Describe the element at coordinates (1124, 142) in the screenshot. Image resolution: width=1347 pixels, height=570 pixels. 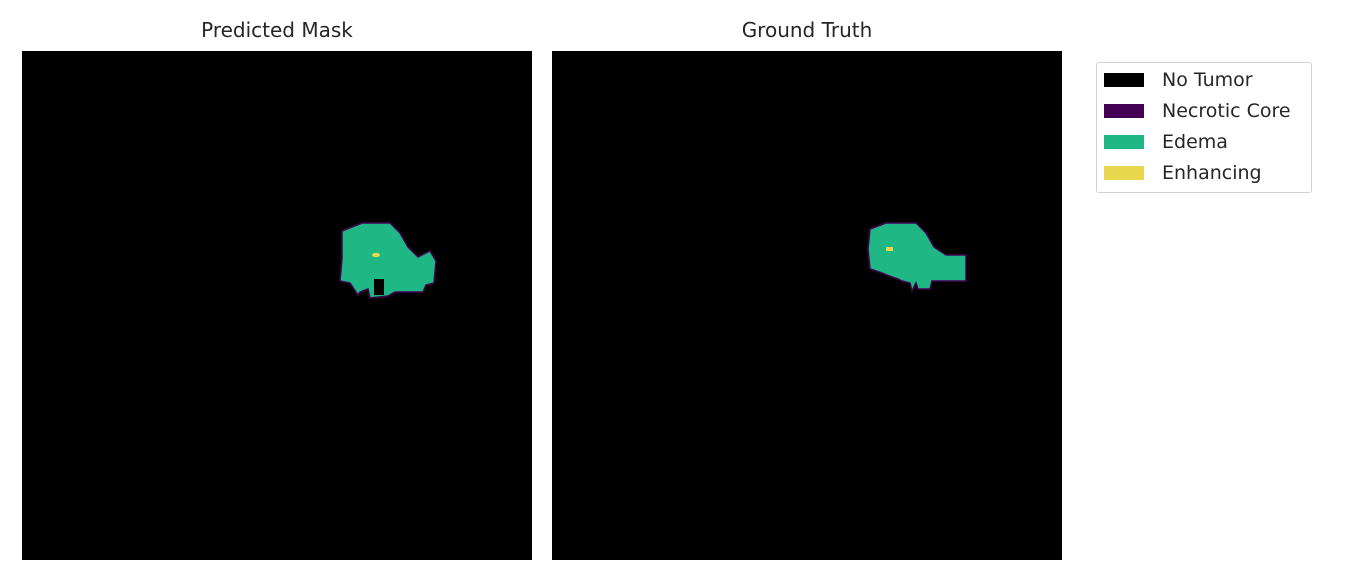
I see `legend-swatch-edema` at that location.